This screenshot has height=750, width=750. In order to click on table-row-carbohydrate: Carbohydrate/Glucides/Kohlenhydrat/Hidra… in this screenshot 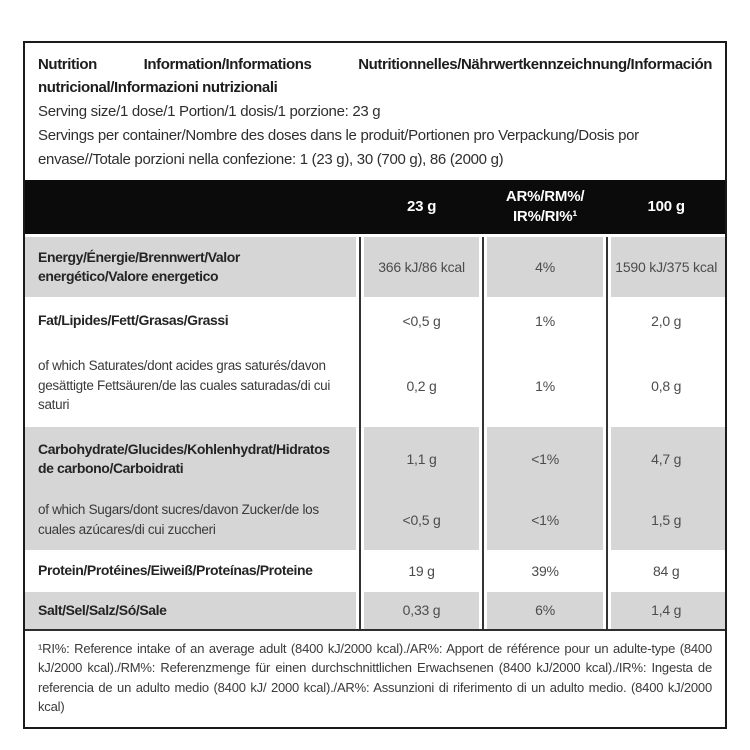, I will do `click(375, 458)`.